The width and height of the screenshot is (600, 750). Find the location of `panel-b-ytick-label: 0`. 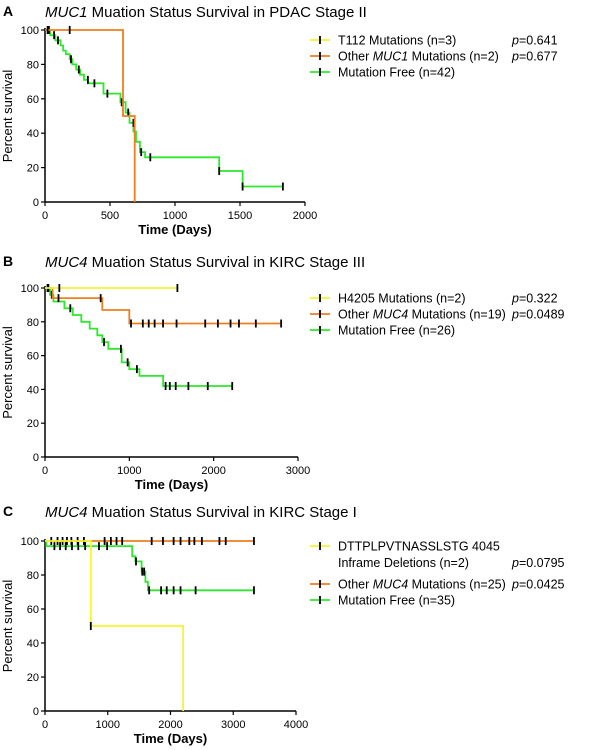

panel-b-ytick-label: 0 is located at coordinates (36, 458).